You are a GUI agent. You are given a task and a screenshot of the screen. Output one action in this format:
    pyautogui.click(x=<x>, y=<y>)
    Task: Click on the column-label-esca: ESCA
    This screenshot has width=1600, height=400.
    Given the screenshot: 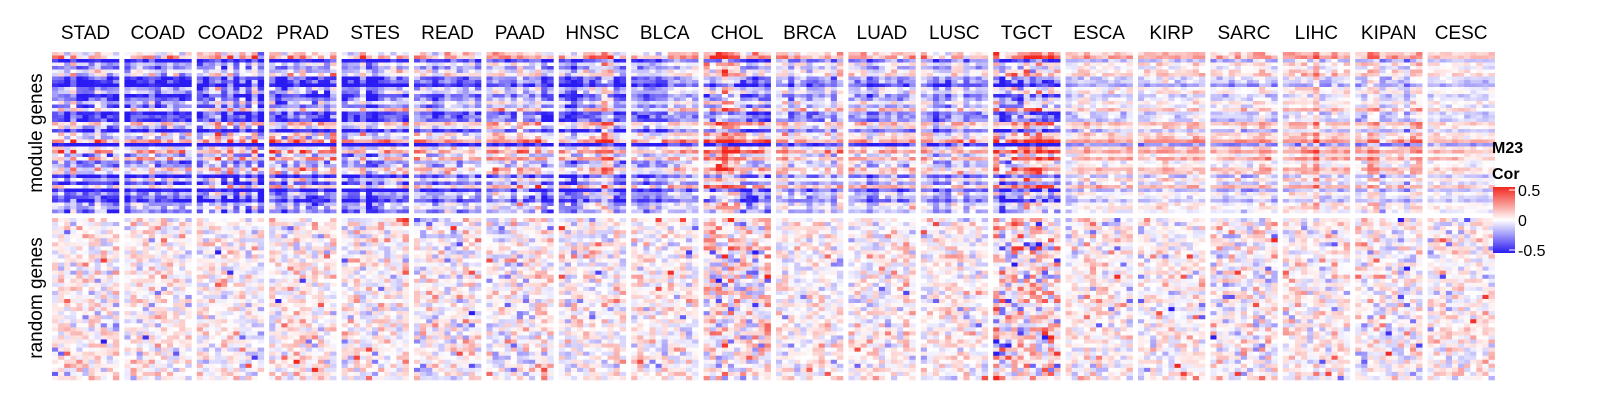 What is the action you would take?
    pyautogui.click(x=1099, y=33)
    